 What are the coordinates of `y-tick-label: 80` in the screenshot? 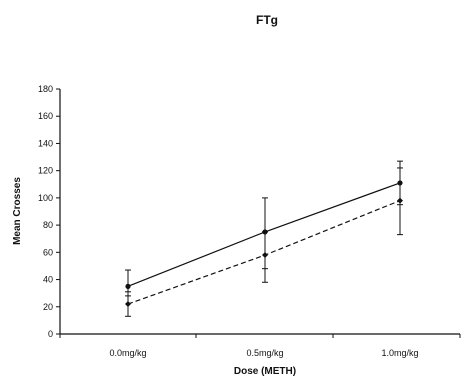 It's located at (48, 225).